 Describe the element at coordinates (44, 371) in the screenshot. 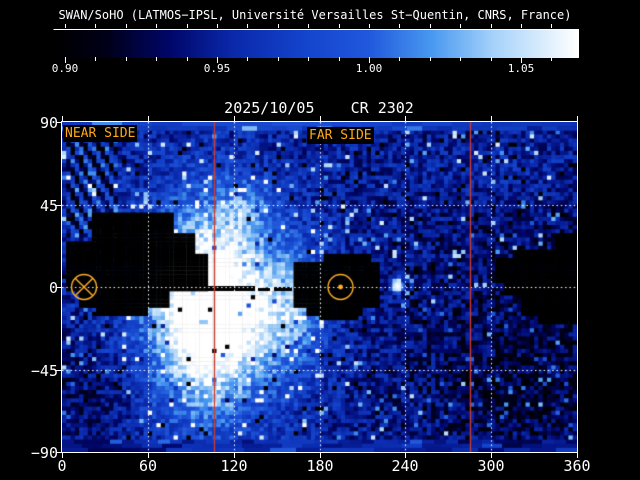

I see `y-axis-label: −45` at that location.